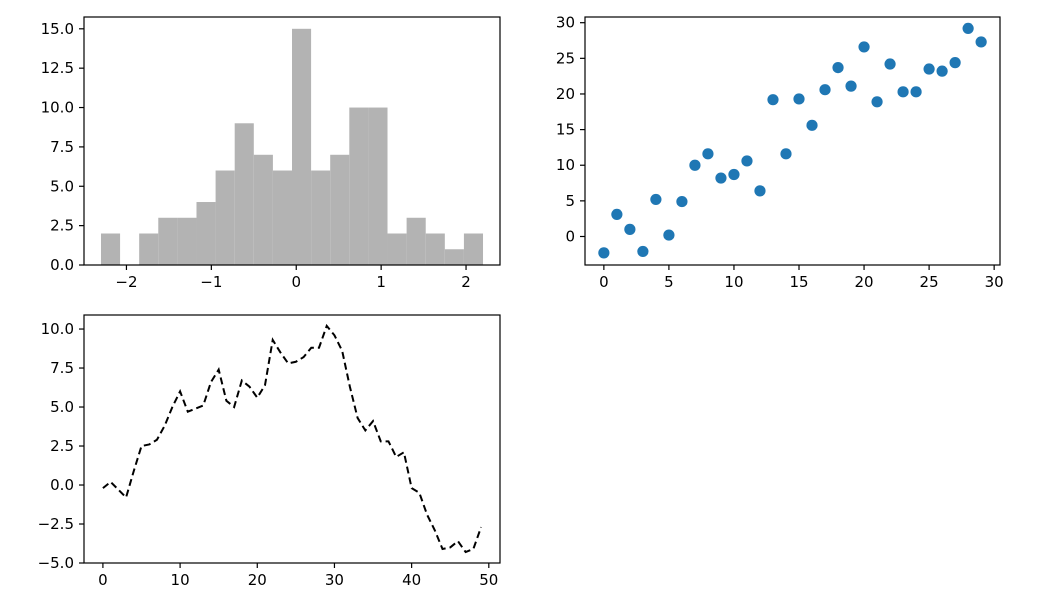 The image size is (1042, 614). Describe the element at coordinates (570, 236) in the screenshot. I see `scatter-y-tick-label: 0` at that location.